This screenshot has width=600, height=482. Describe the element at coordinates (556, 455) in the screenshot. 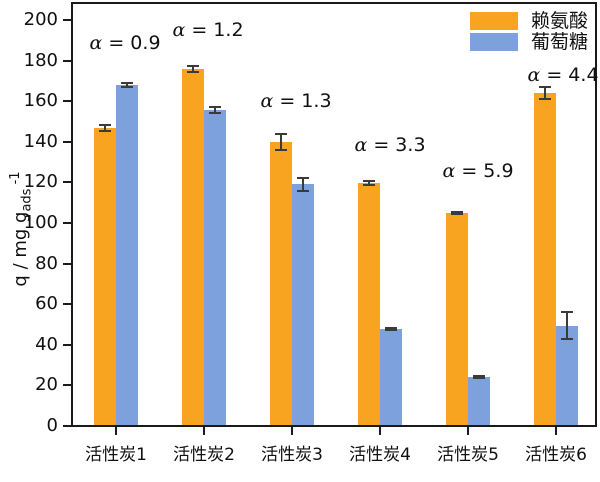

I see `x-tick-label: 活性炭6` at that location.